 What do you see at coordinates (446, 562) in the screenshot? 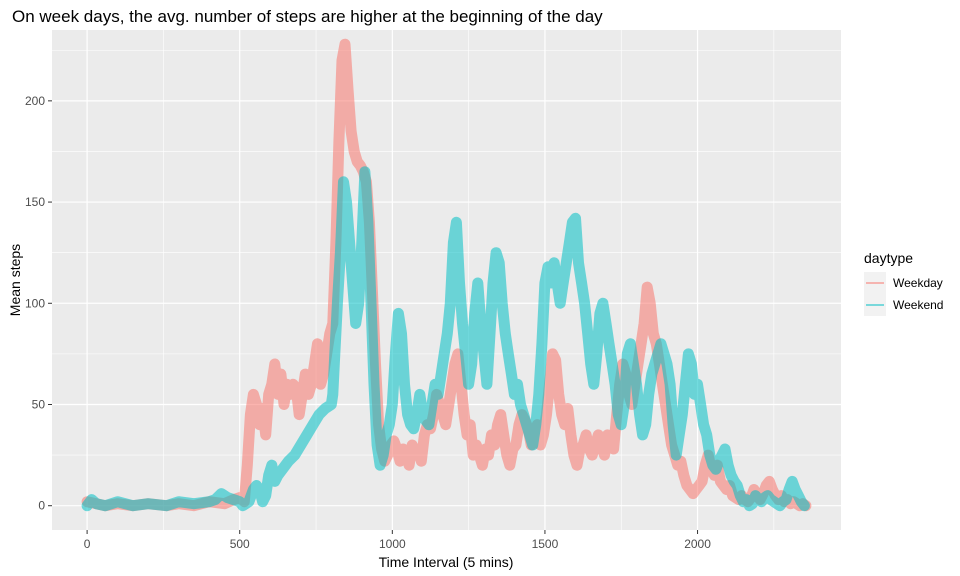
I see `x-axis-title: Time Interval (5 mins)` at bounding box center [446, 562].